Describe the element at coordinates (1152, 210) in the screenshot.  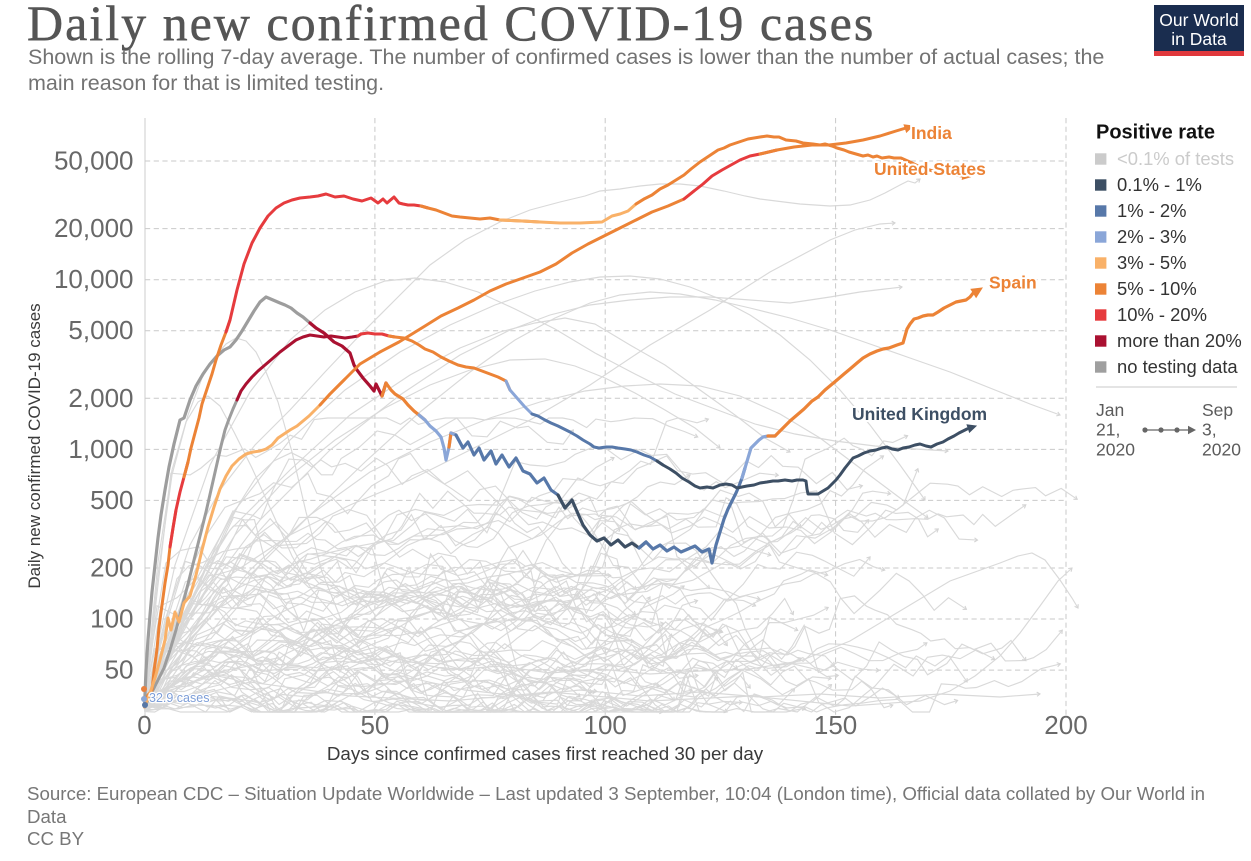
I see `svg-text: 1% - 2%` at that location.